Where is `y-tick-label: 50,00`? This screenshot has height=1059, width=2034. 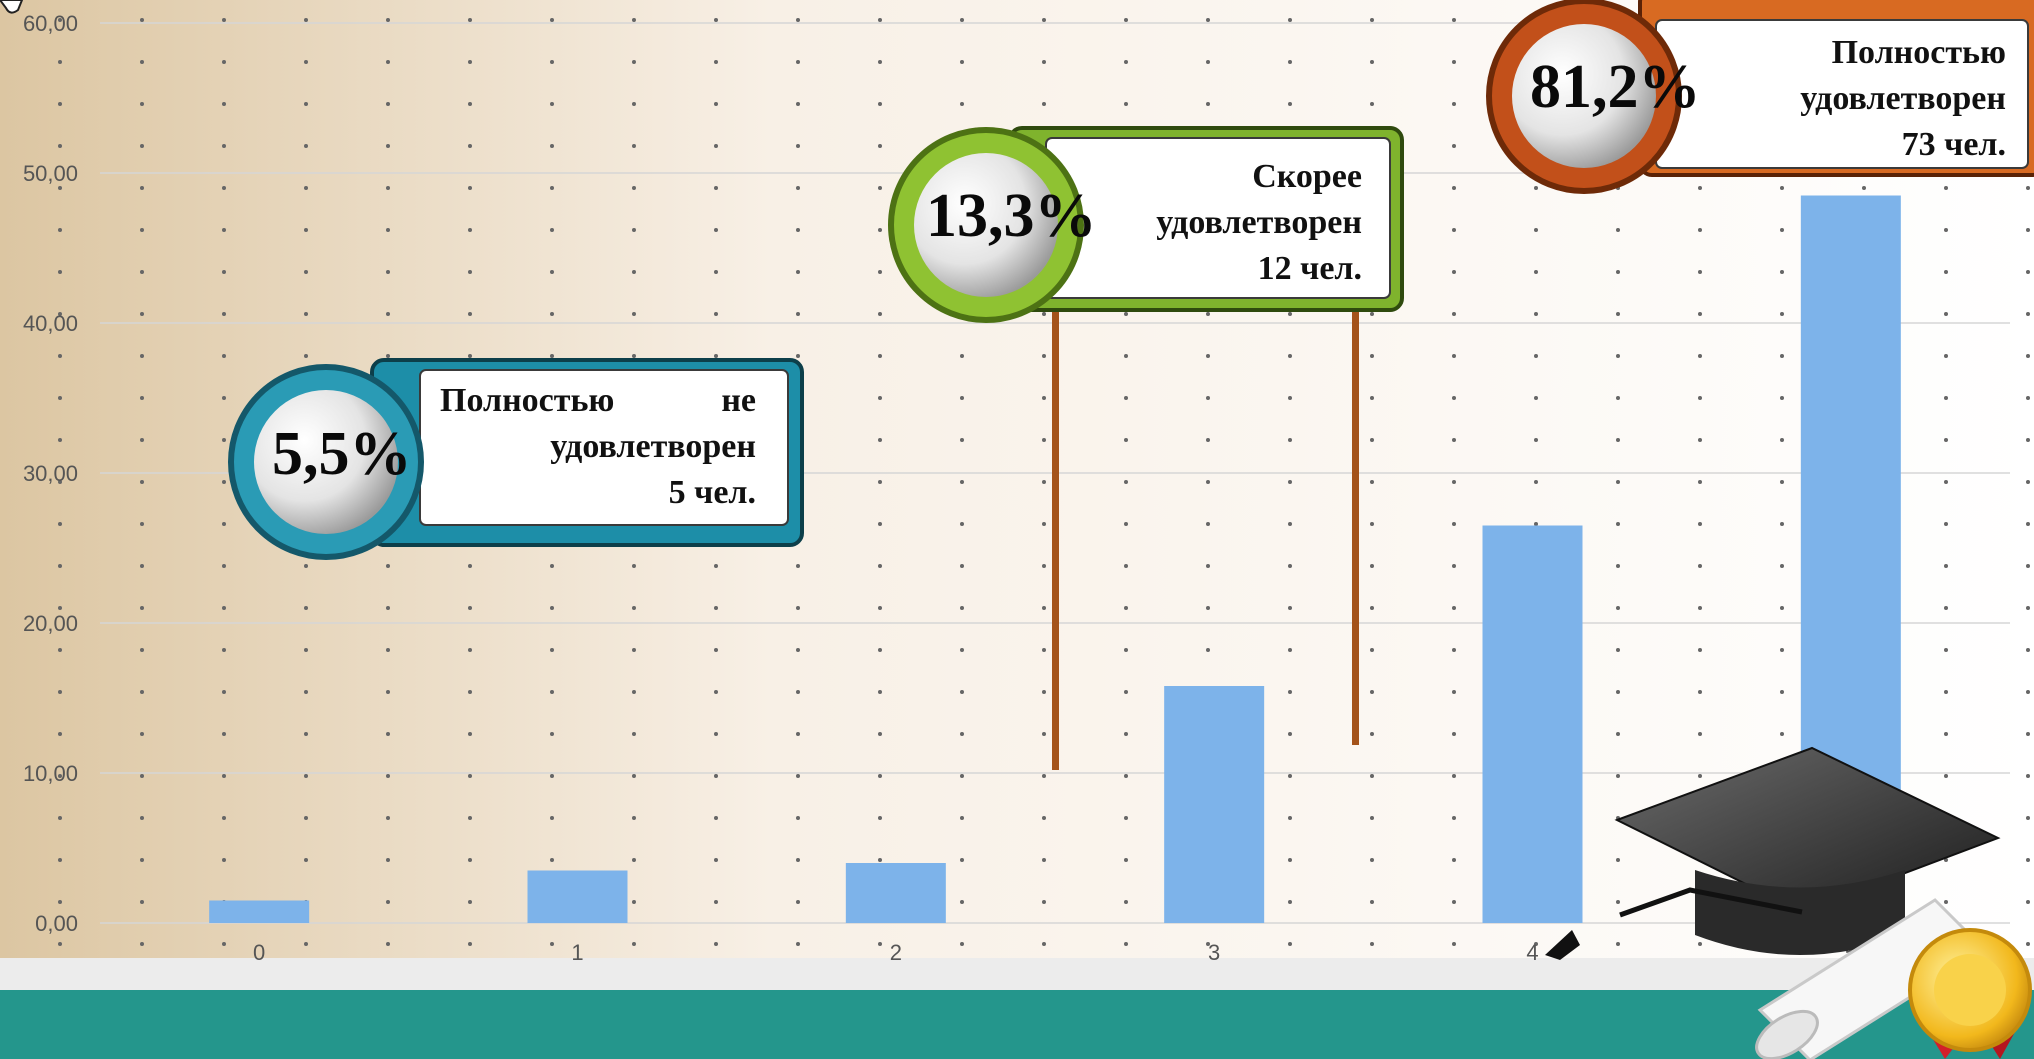
y-tick-label: 50,00 is located at coordinates (50, 173).